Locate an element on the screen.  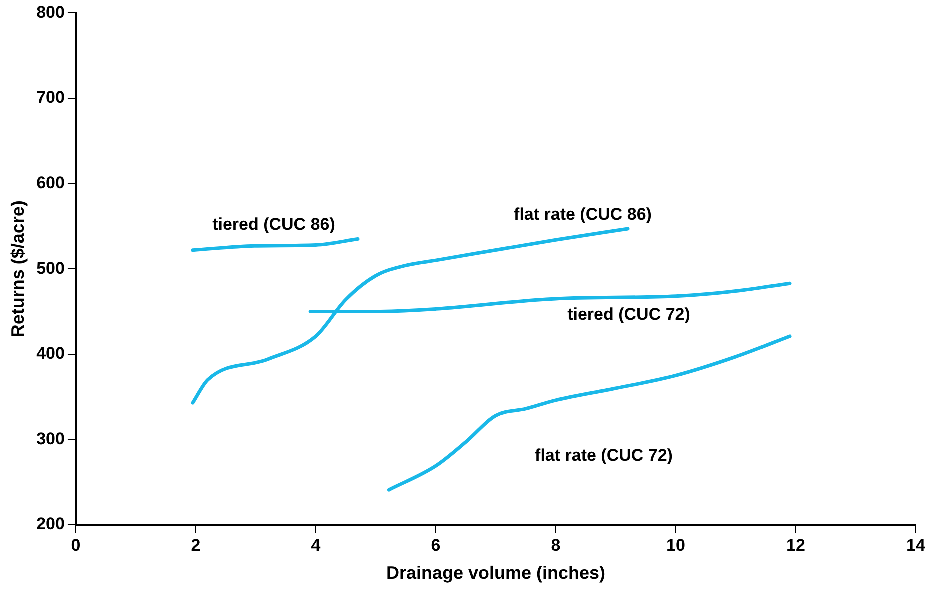
y-tick-label: 700 is located at coordinates (50, 98).